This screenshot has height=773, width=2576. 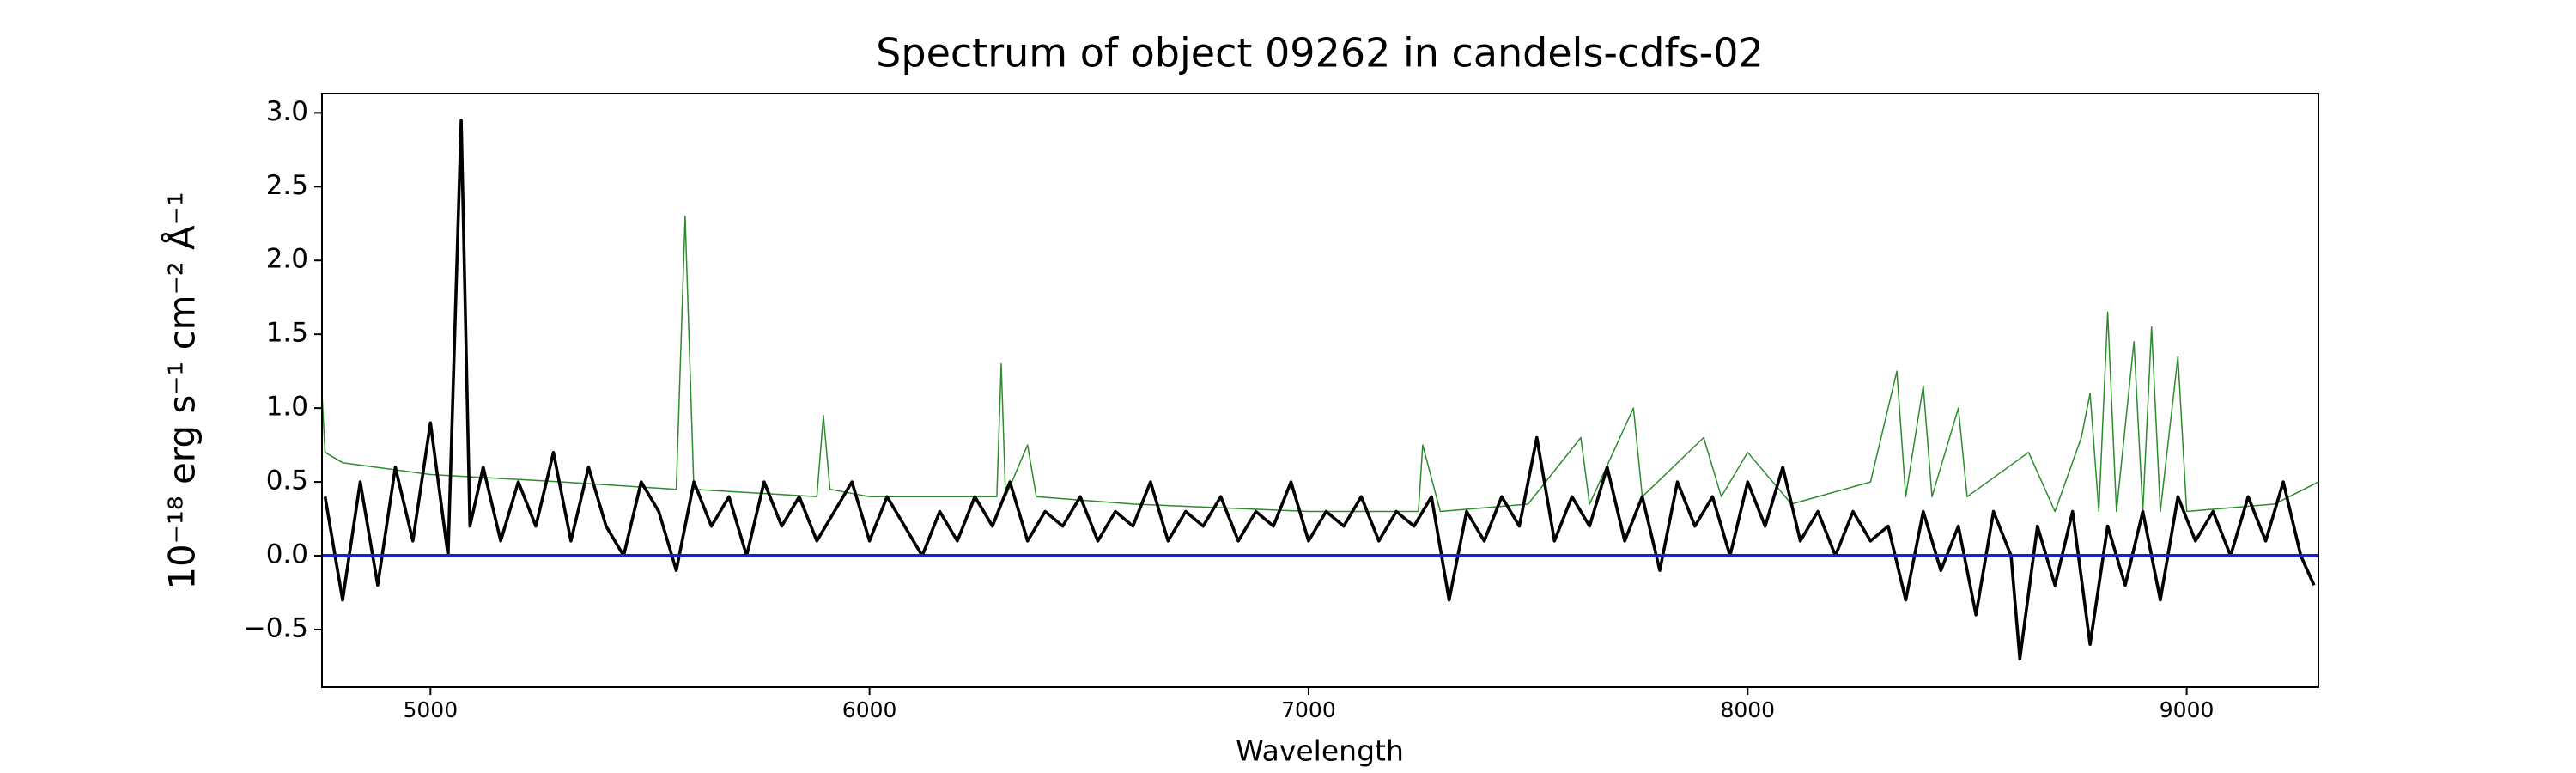 I want to click on y-tick-label: −0.5, so click(x=276, y=627).